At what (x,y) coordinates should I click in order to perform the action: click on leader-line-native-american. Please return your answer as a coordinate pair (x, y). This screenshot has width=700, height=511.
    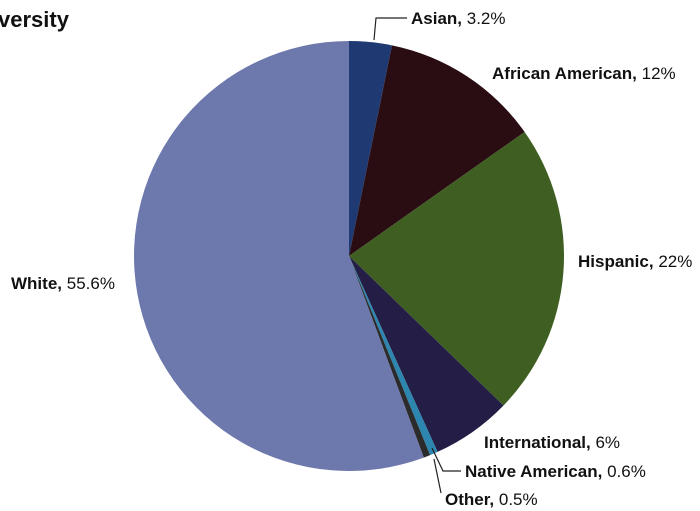
    Looking at the image, I should click on (446, 459).